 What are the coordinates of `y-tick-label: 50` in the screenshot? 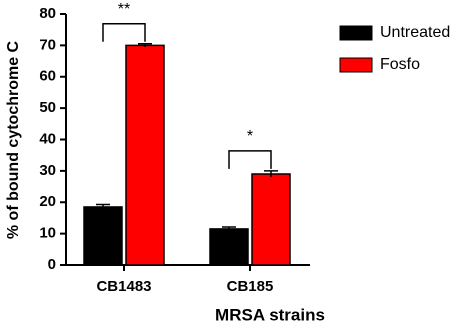 It's located at (47, 107).